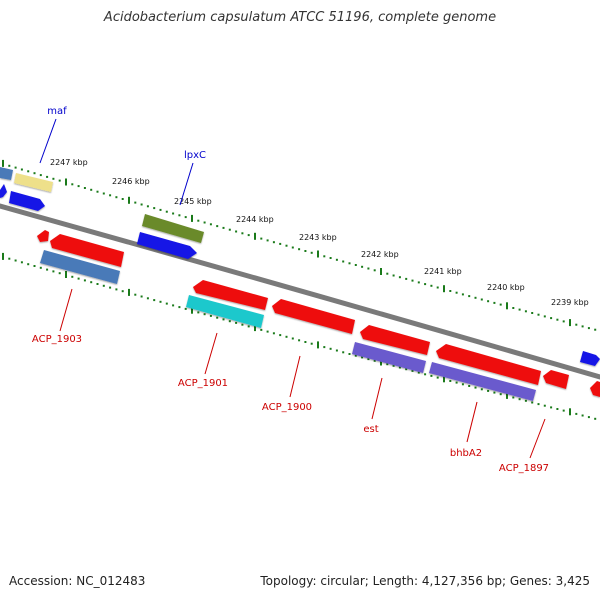  I want to click on gene-arrow-right-edge-red, so click(595, 389).